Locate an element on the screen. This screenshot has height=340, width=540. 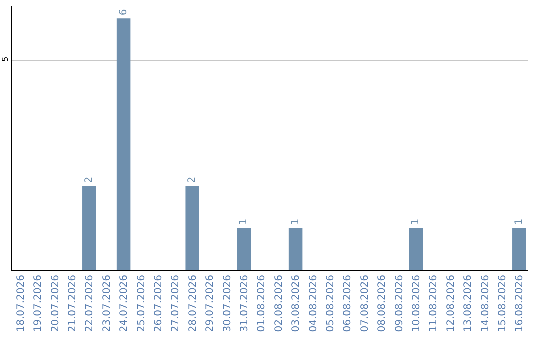
x-tick-label: 15.08.2026 is located at coordinates (502, 303).